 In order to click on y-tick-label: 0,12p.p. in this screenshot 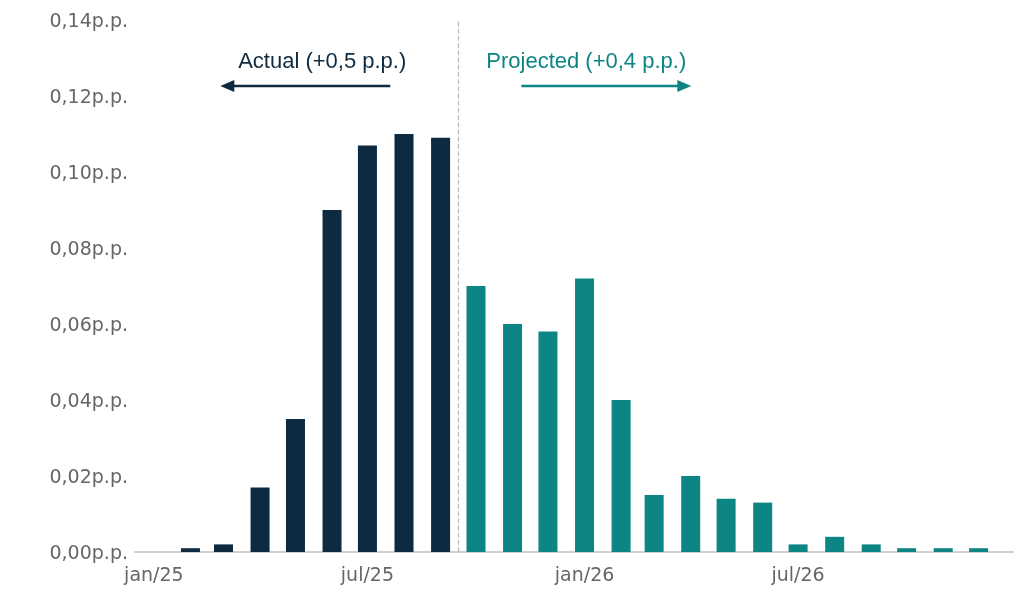, I will do `click(88, 96)`.